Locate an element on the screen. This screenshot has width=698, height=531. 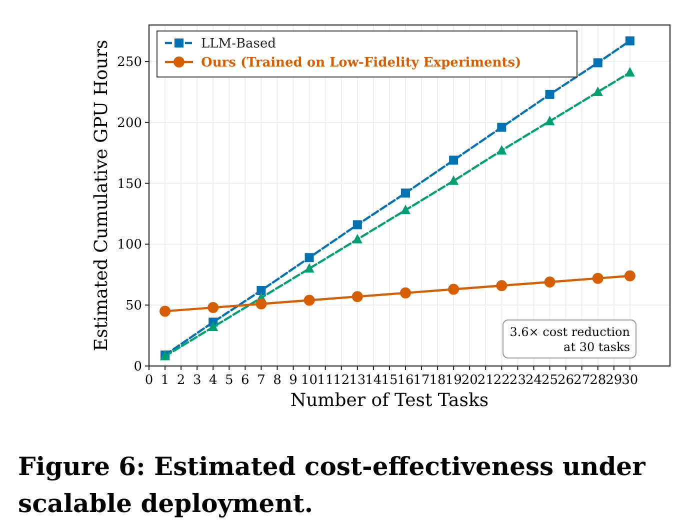
x-tick-label: 18 is located at coordinates (437, 380).